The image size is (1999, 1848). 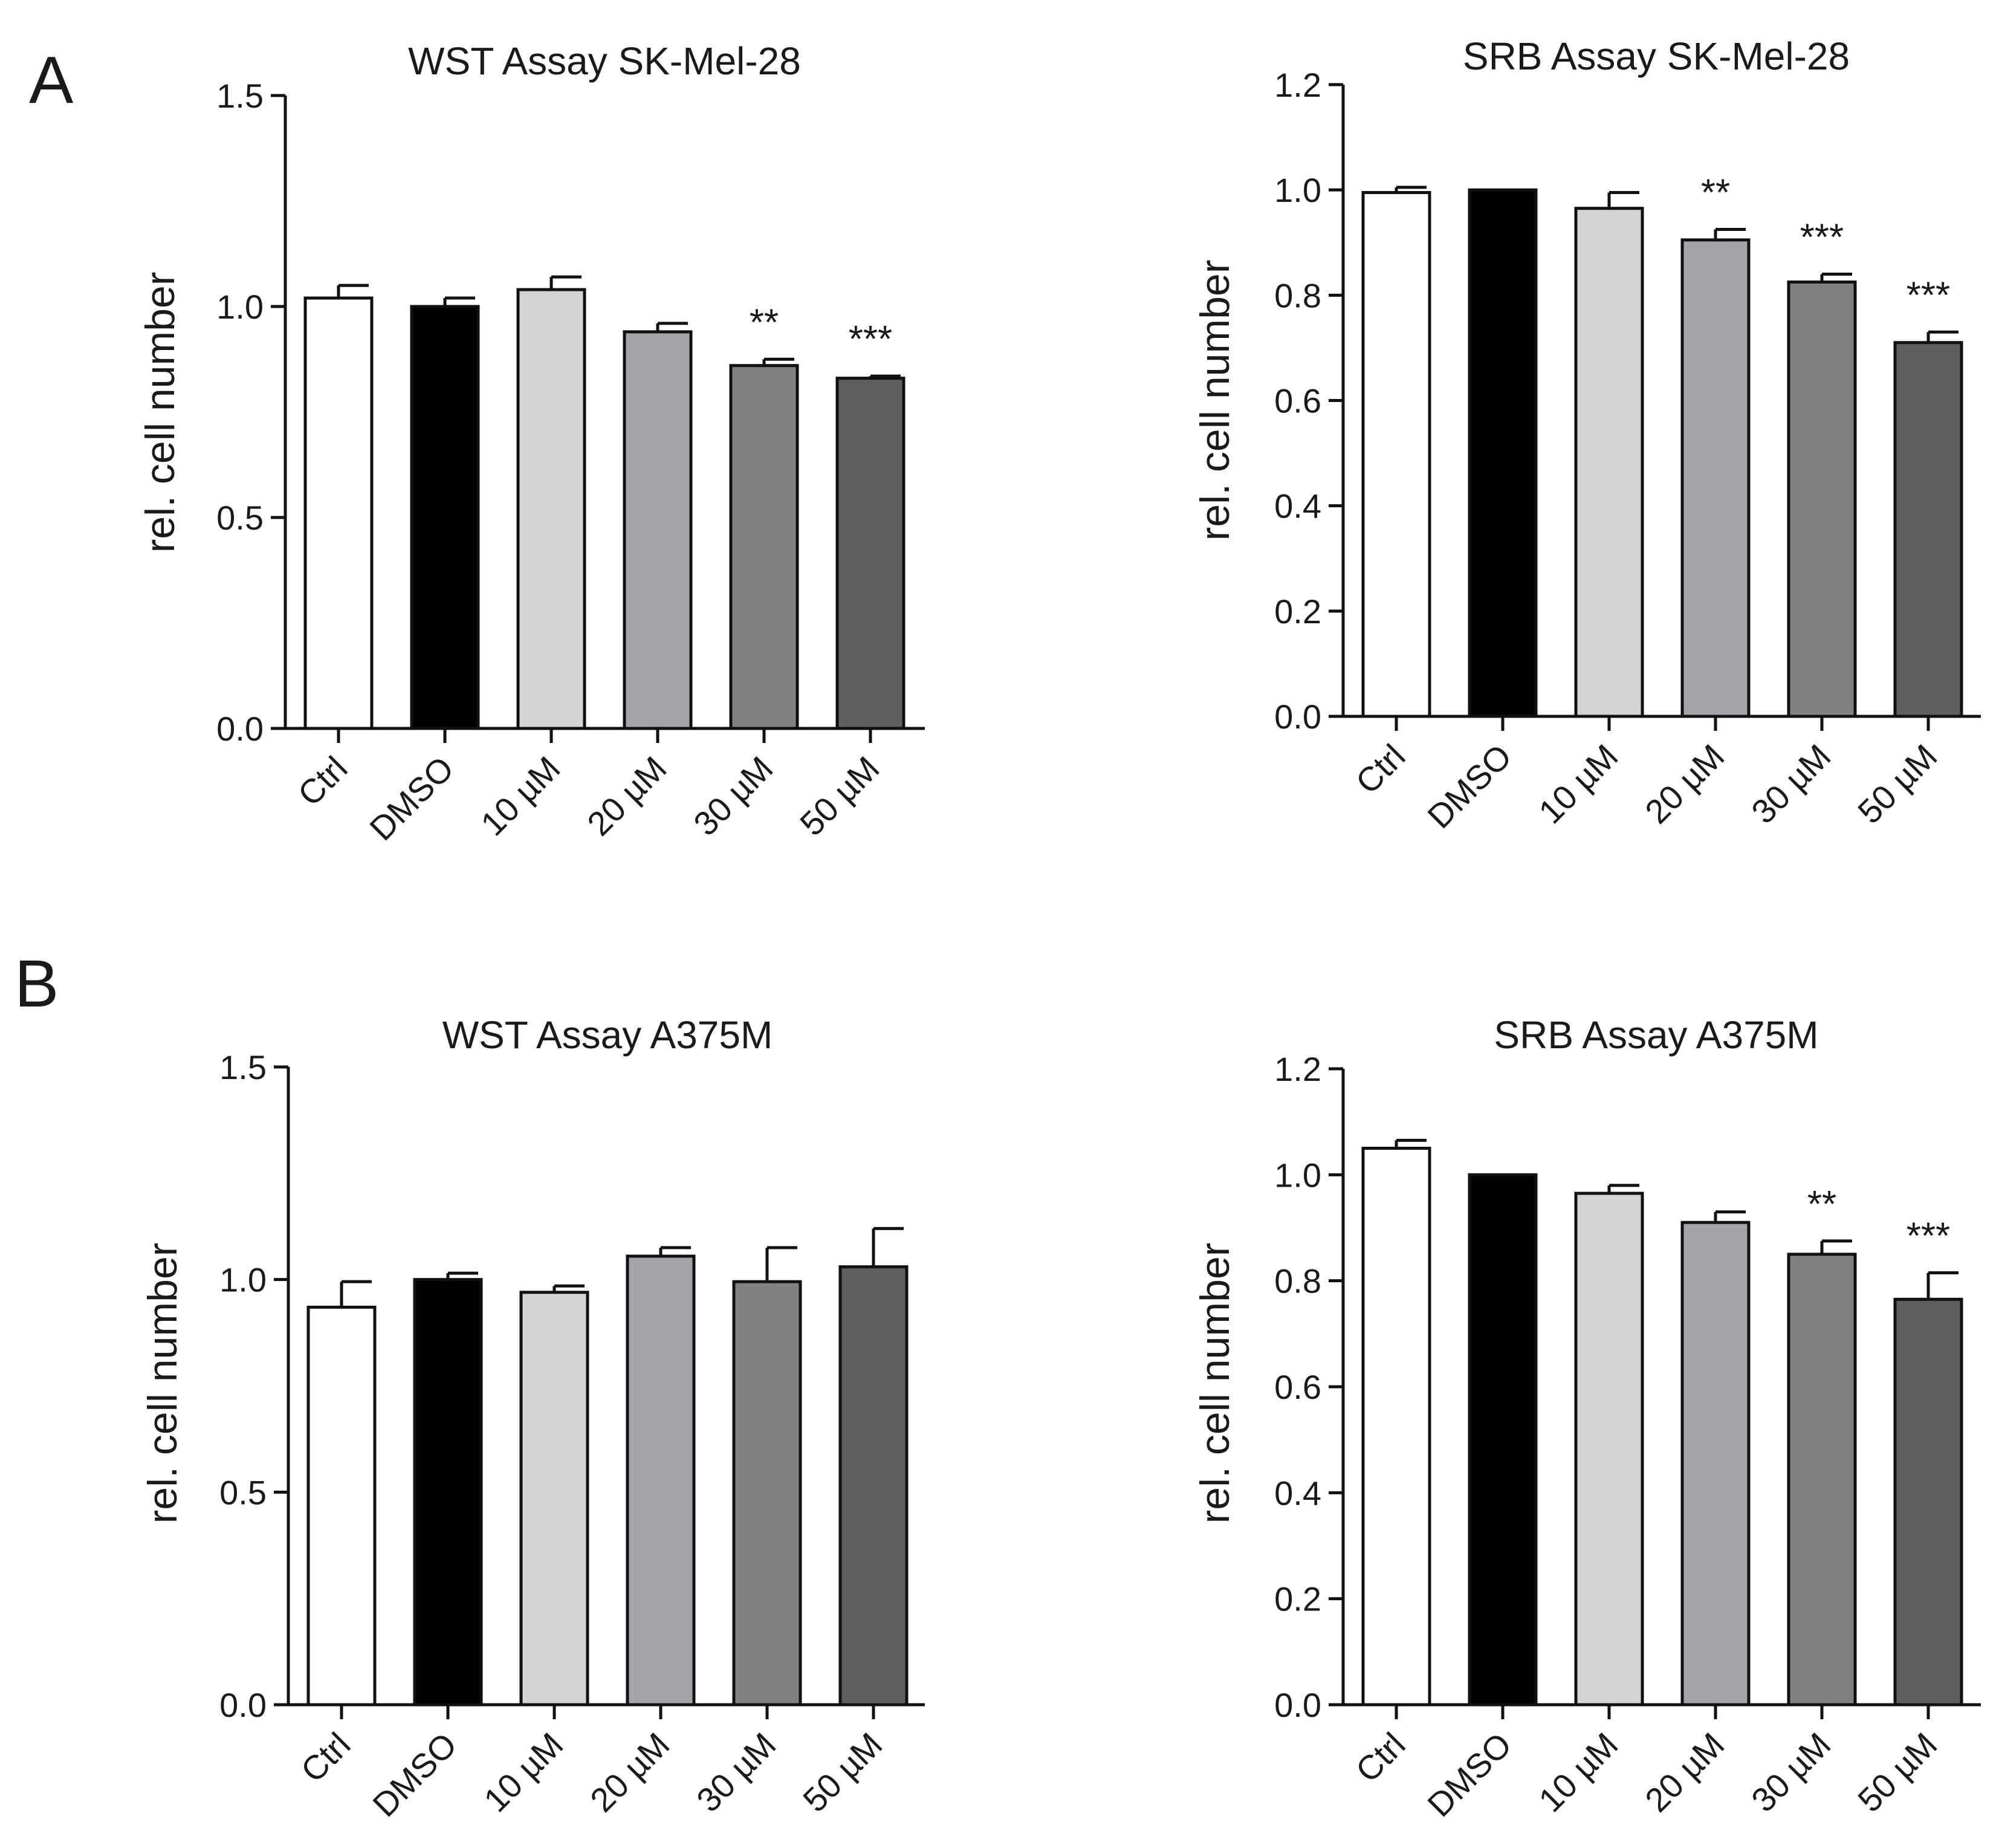 What do you see at coordinates (37, 984) in the screenshot?
I see `panel-label-b: B` at bounding box center [37, 984].